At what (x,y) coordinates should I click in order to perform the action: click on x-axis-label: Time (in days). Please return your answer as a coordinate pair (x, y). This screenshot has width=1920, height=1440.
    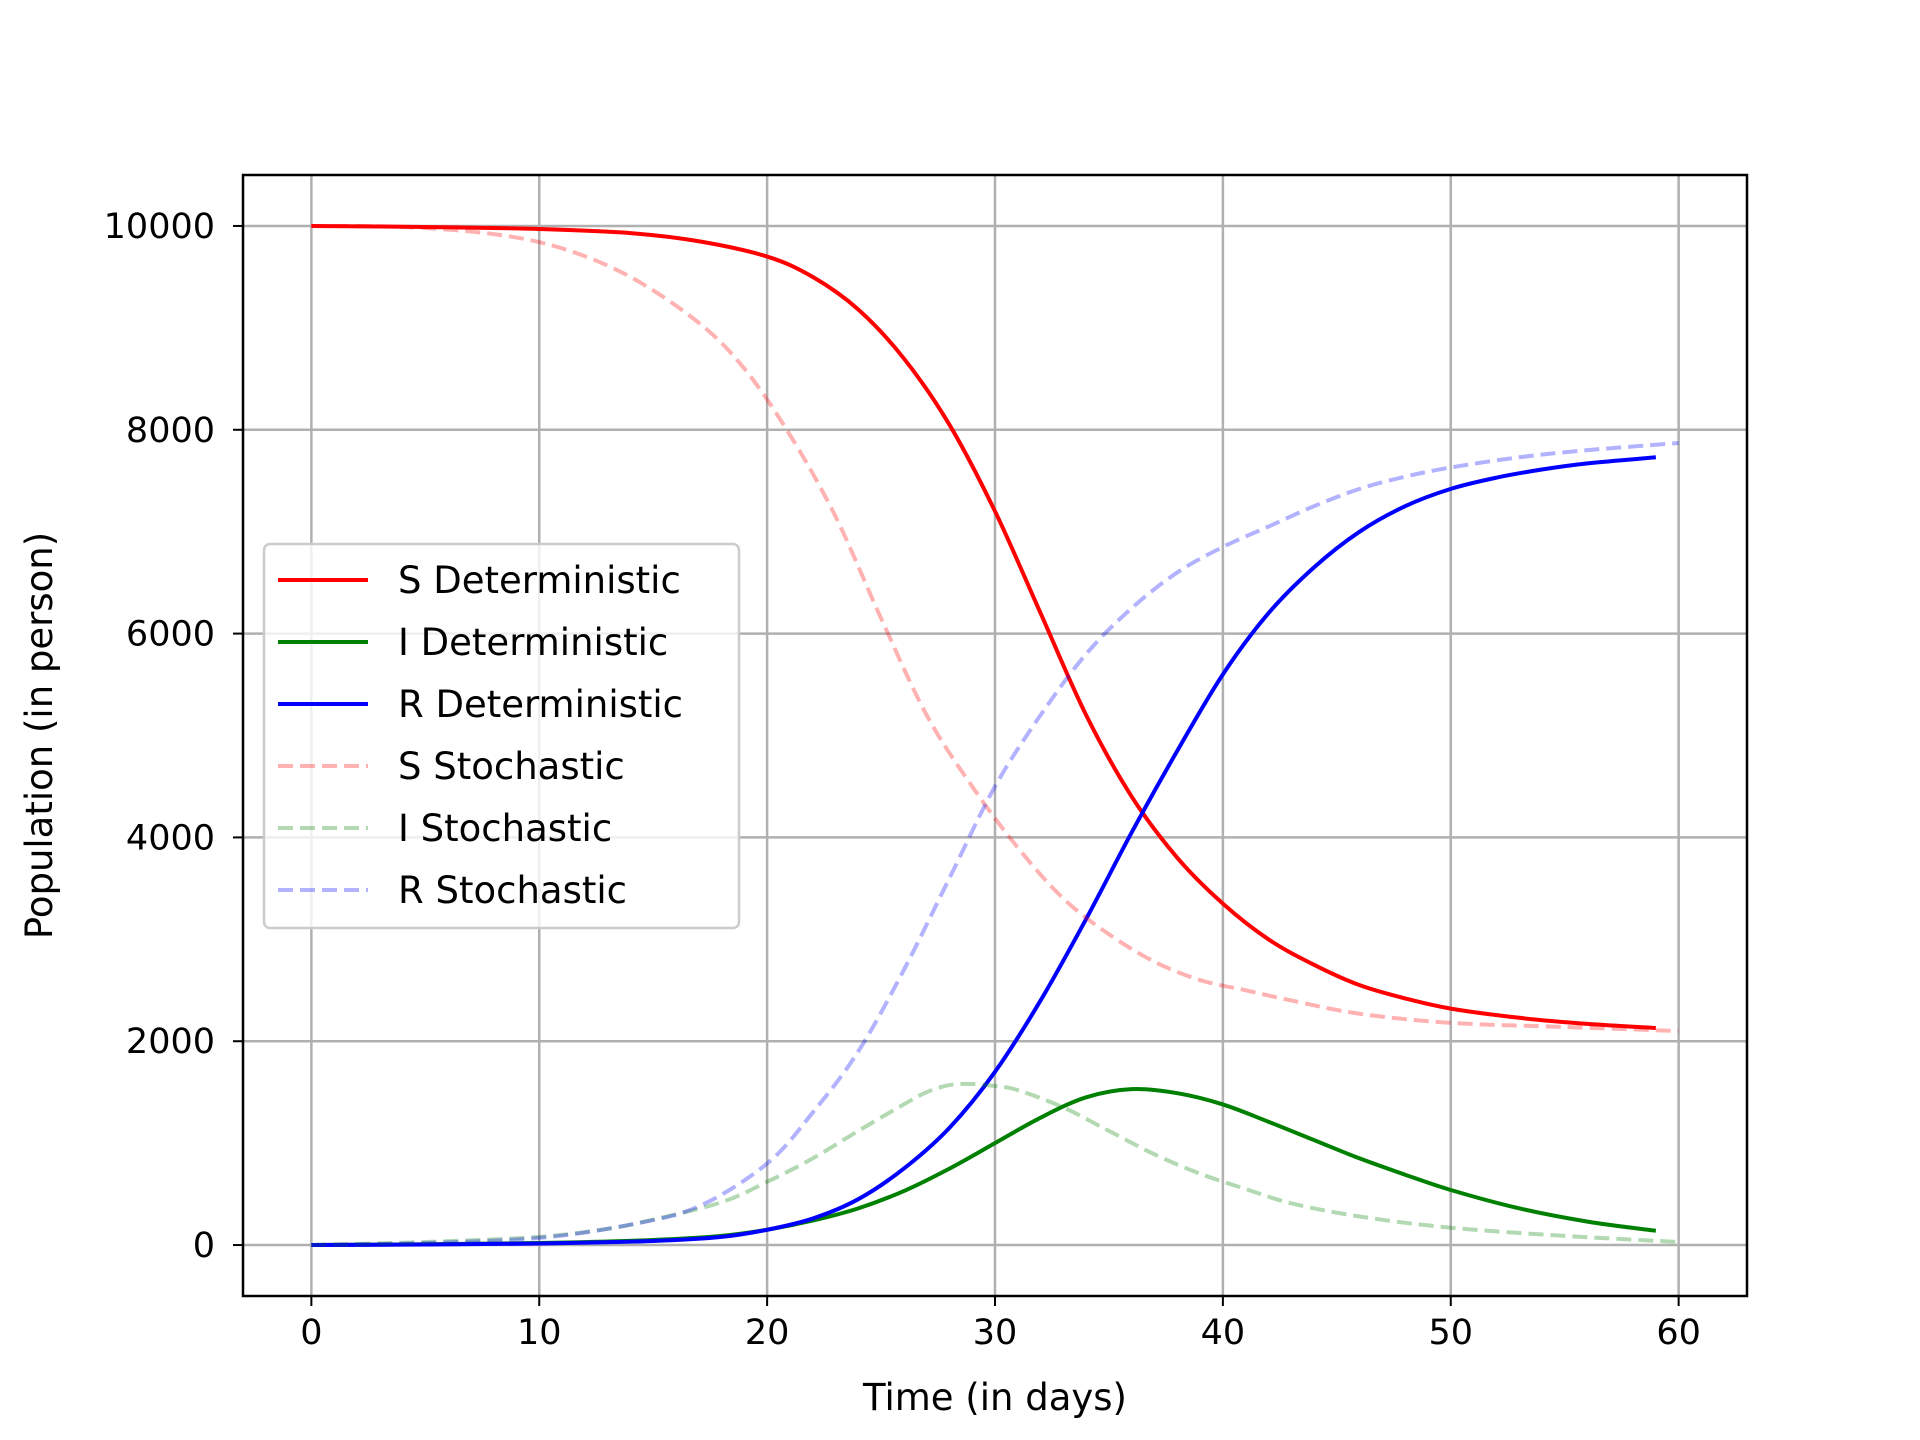
    Looking at the image, I should click on (994, 1397).